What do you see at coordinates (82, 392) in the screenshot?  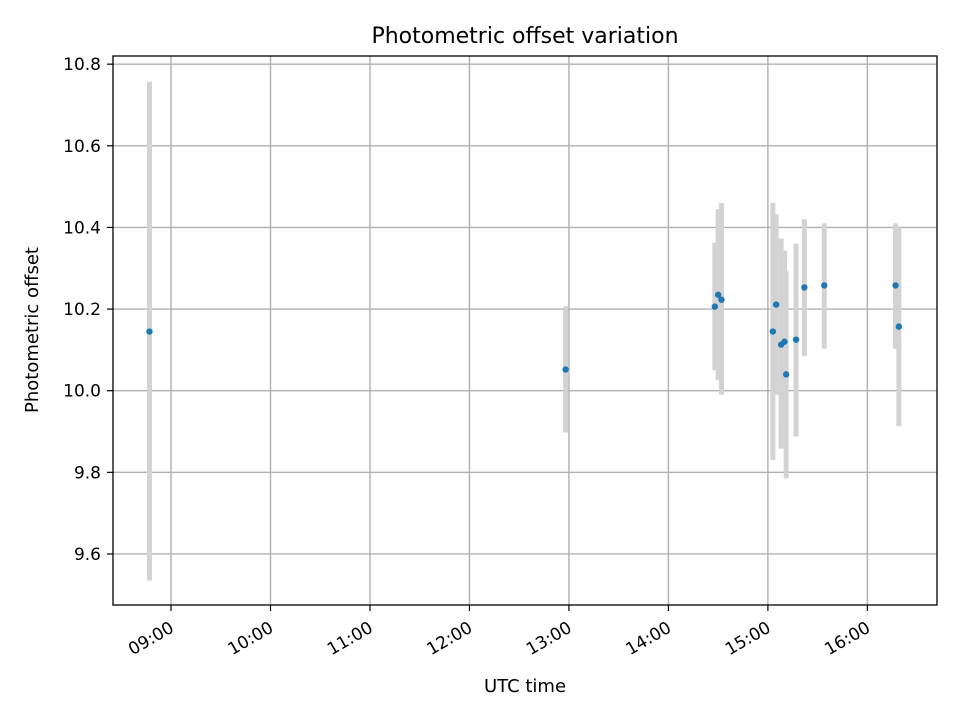 I see `y-tick-label: 10.0` at bounding box center [82, 392].